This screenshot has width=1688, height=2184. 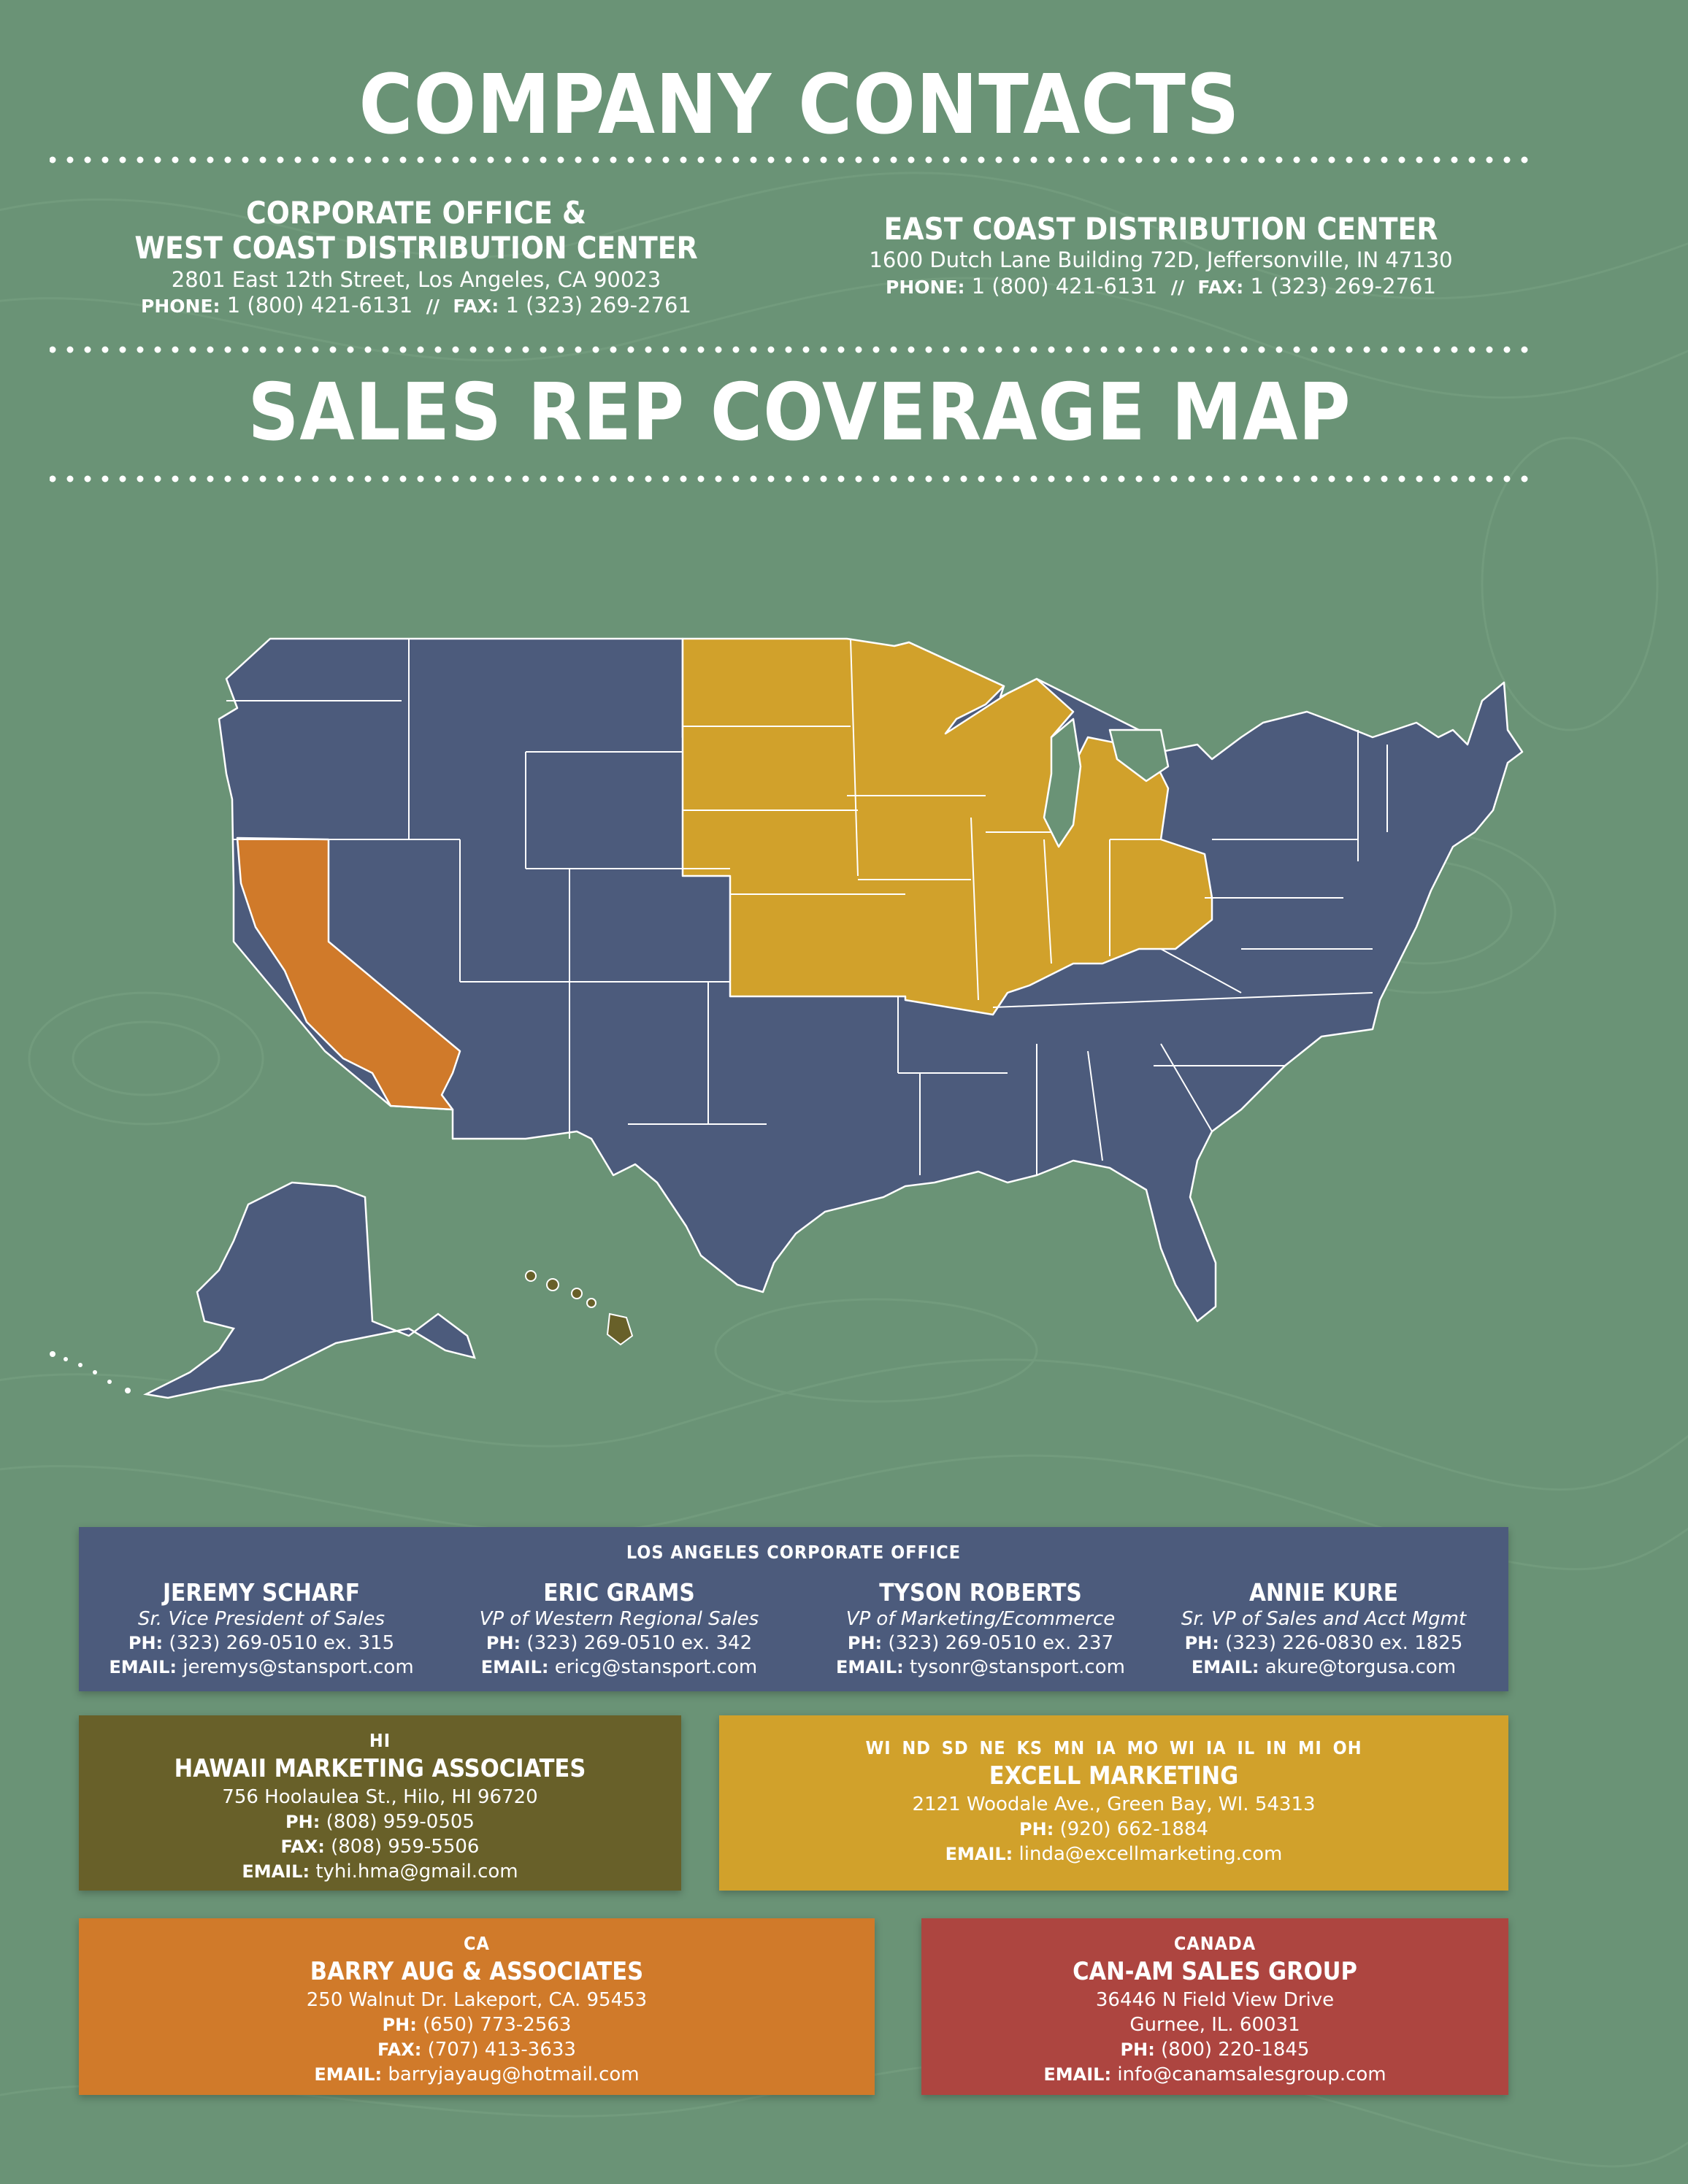 What do you see at coordinates (1150, 1854) in the screenshot?
I see `email-link: linda@excellmarketing.com` at bounding box center [1150, 1854].